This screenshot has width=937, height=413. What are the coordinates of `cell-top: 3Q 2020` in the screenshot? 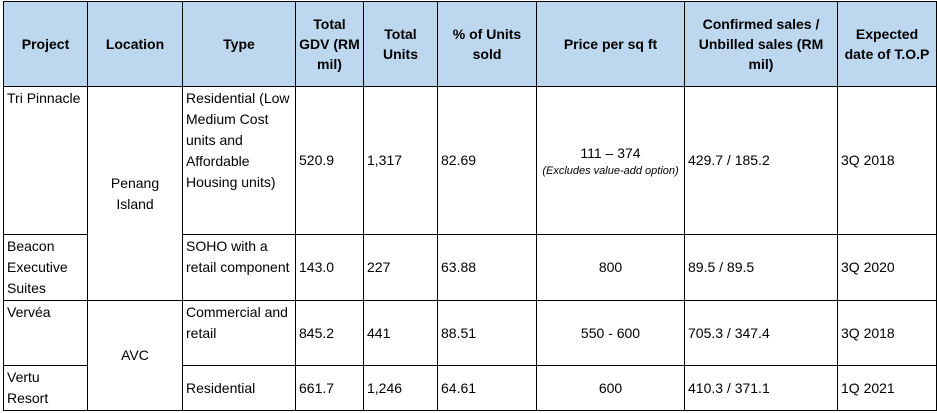 It's located at (887, 267).